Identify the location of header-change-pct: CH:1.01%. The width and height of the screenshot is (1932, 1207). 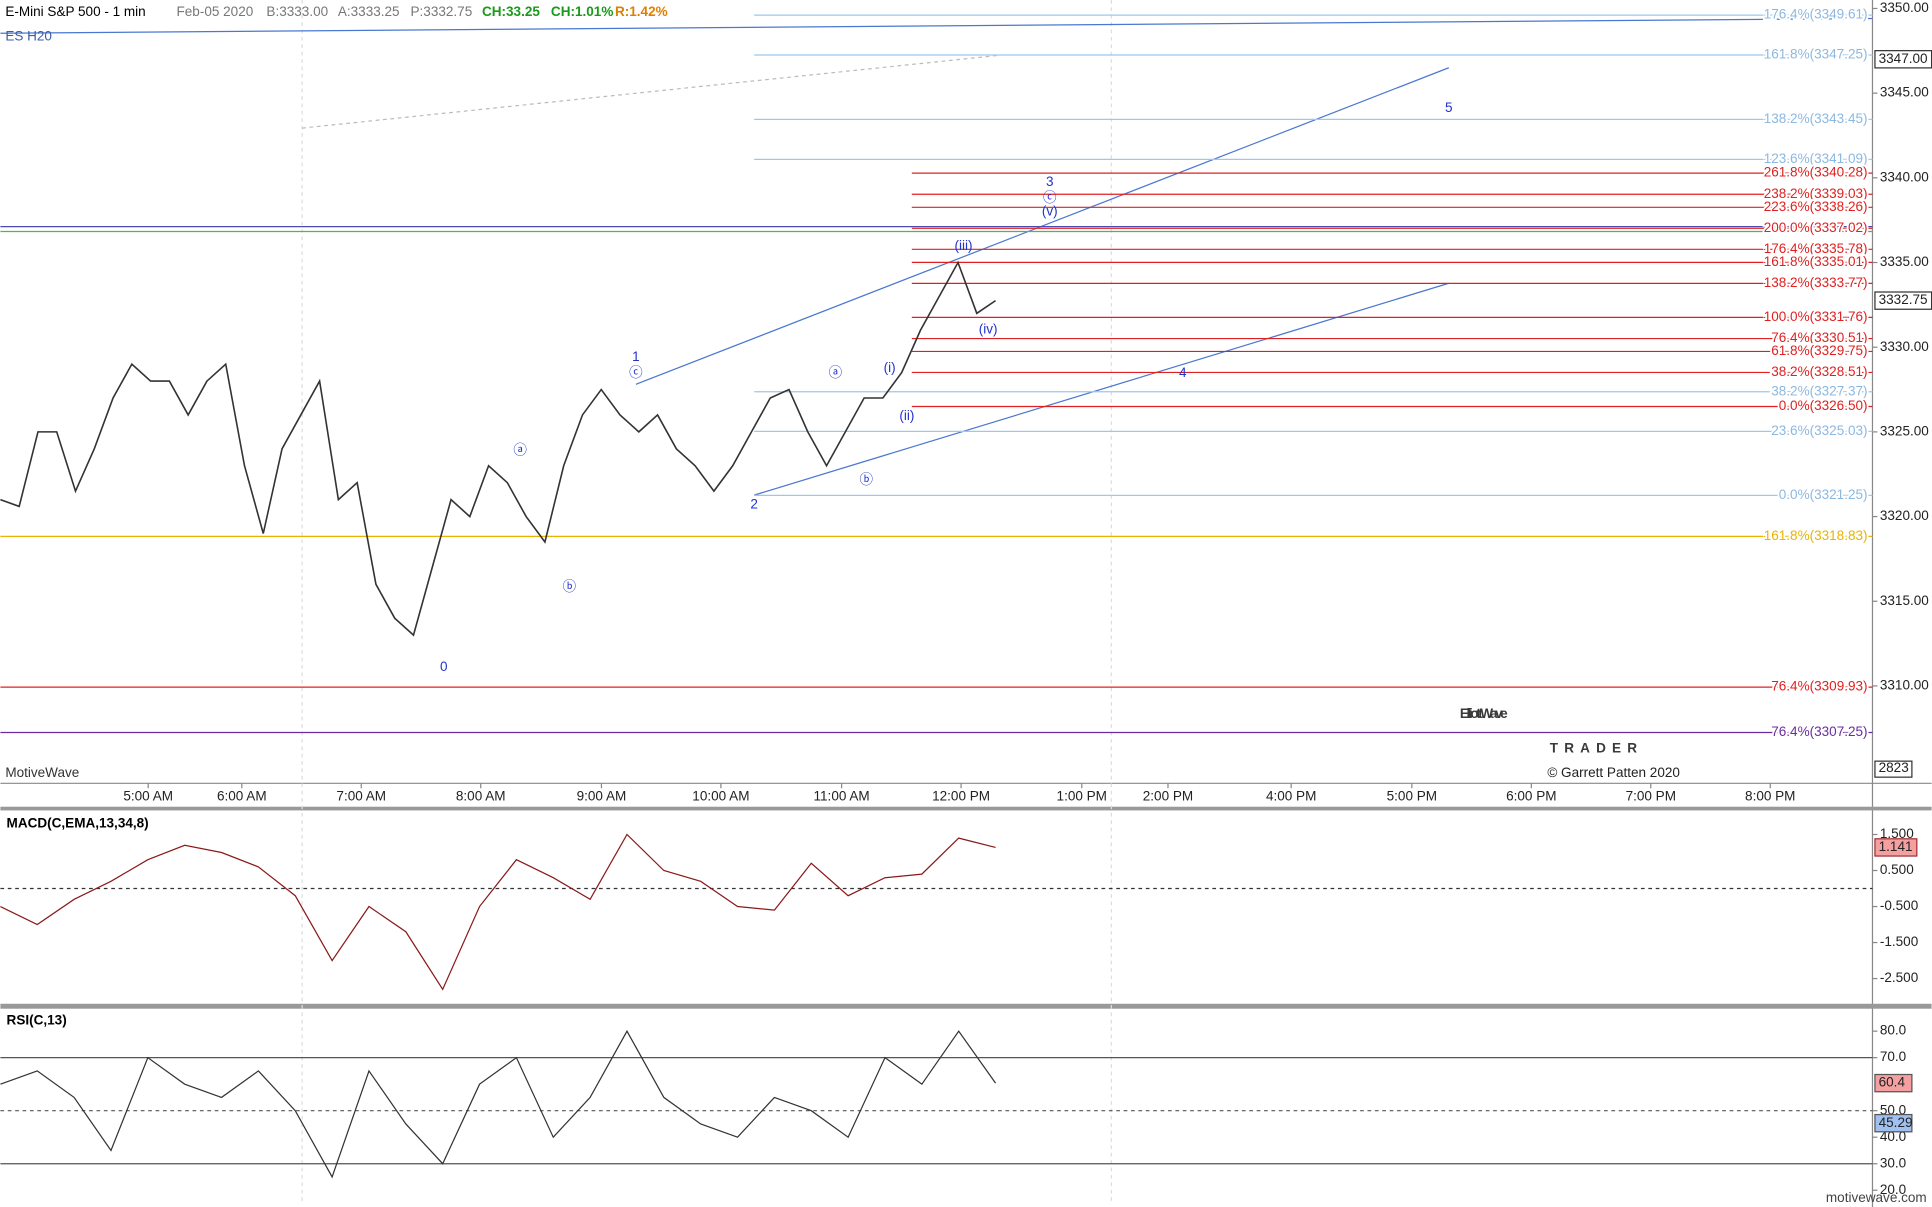
(582, 11).